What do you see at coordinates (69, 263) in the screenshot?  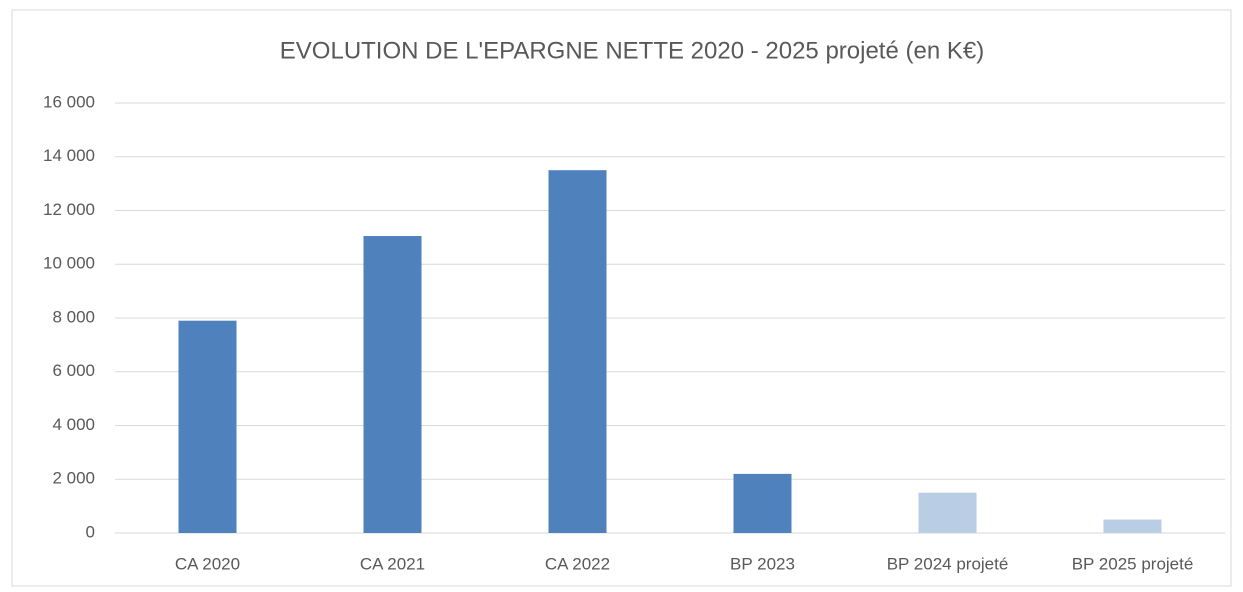 I see `y-tick-label: 10 000` at bounding box center [69, 263].